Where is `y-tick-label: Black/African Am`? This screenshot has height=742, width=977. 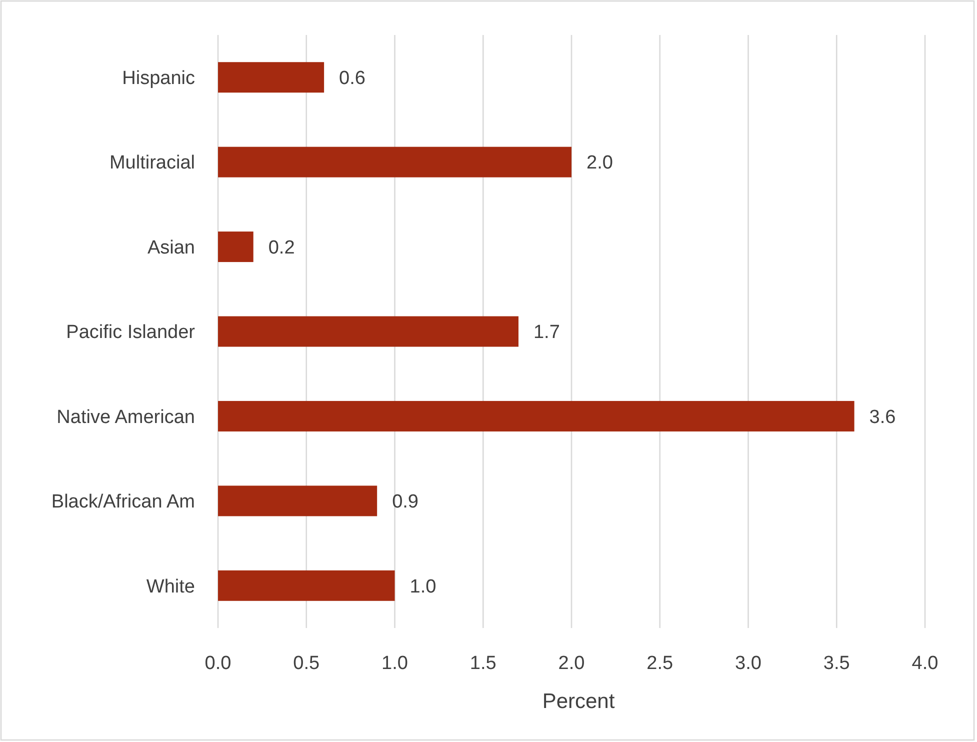 y-tick-label: Black/African Am is located at coordinates (123, 502).